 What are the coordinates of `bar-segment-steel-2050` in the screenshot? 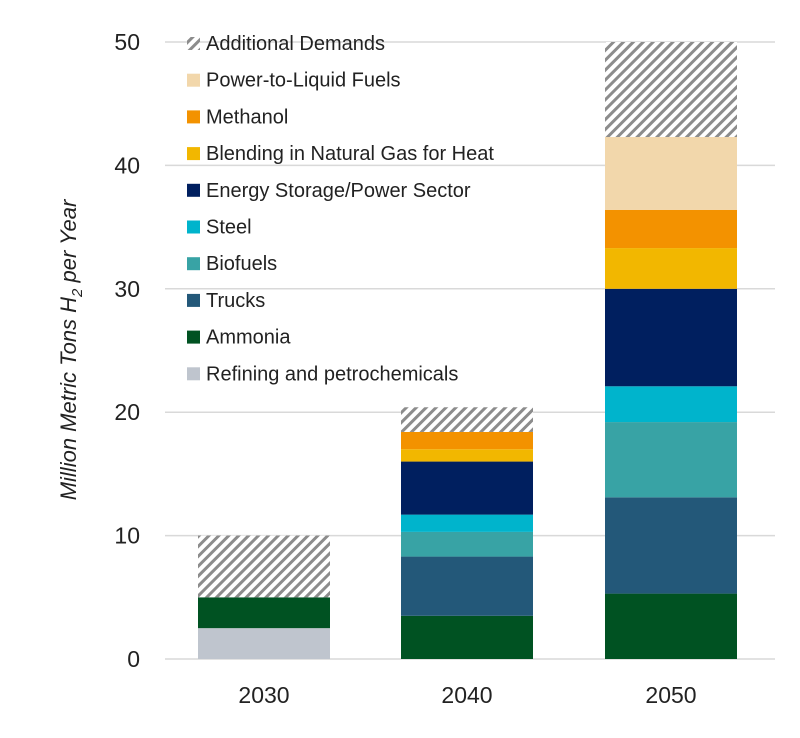 It's located at (671, 404).